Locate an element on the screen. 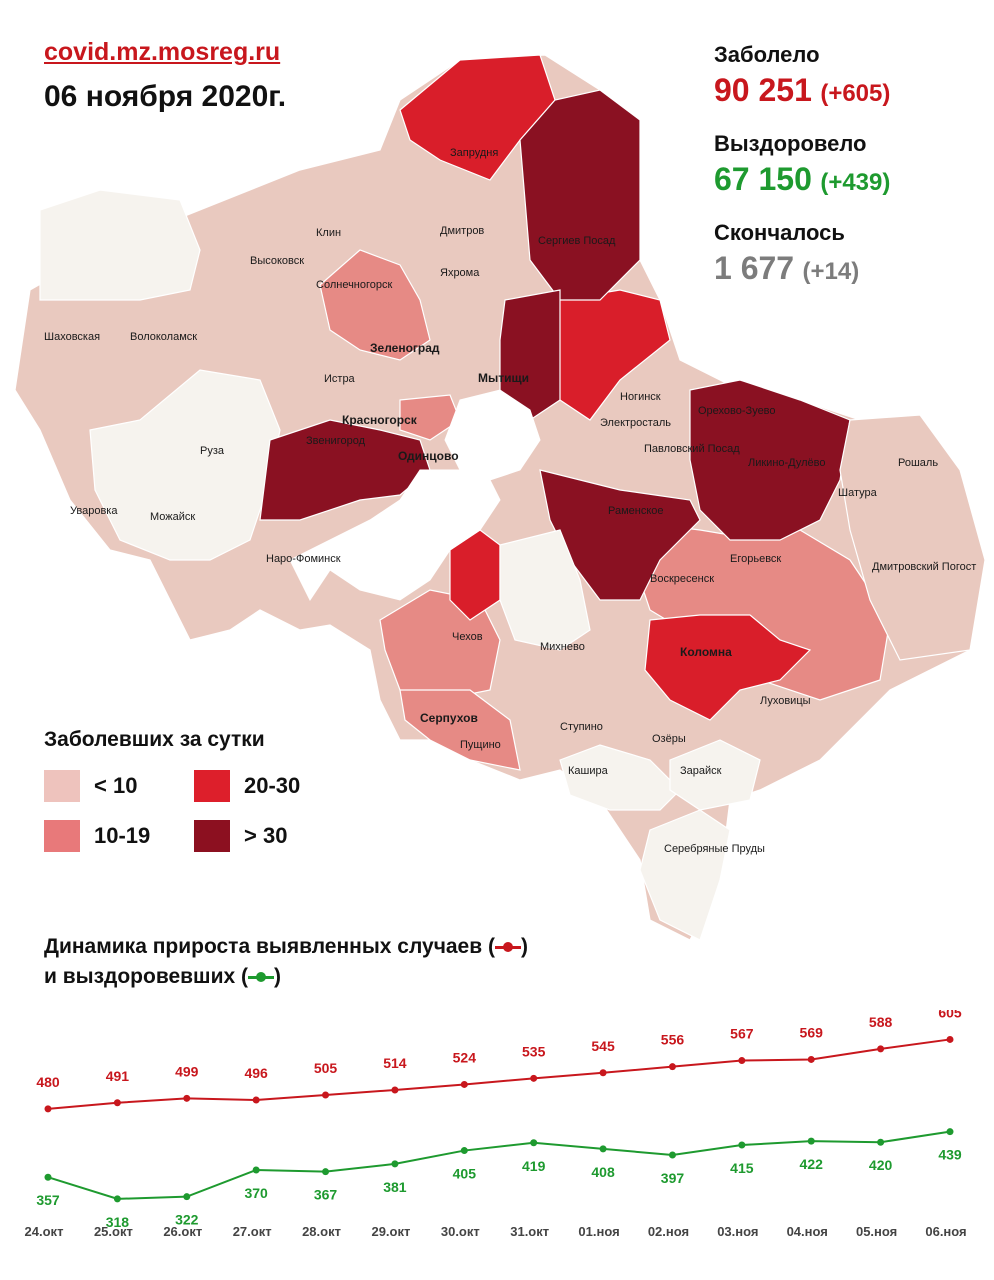 The width and height of the screenshot is (994, 1280). legend-item-lt10: < 10 is located at coordinates (119, 786).